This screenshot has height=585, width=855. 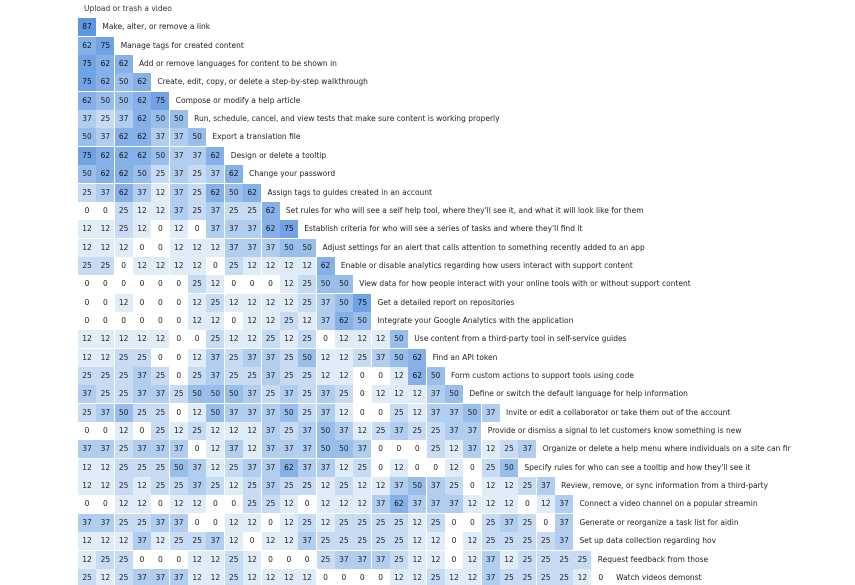 What do you see at coordinates (256, 137) in the screenshot?
I see `row-label: Export a translation file` at bounding box center [256, 137].